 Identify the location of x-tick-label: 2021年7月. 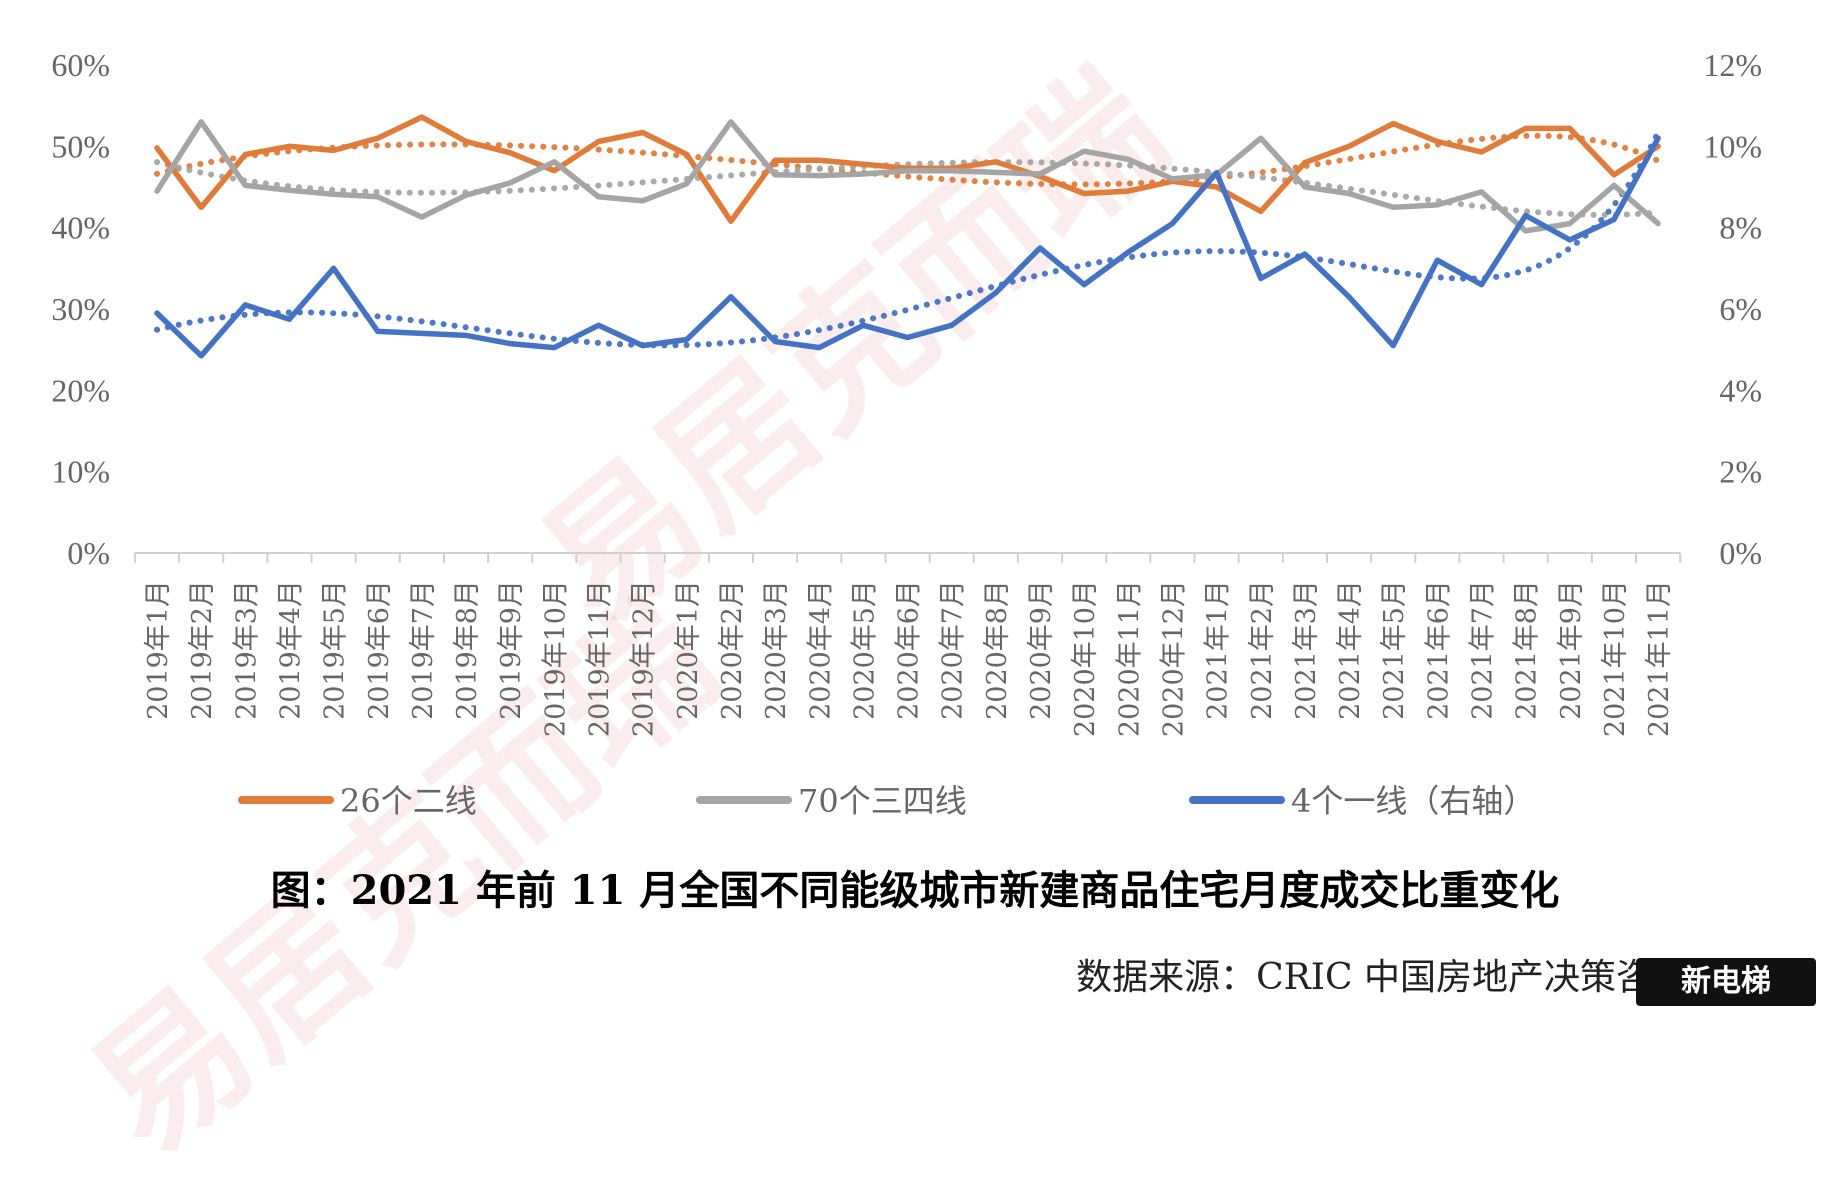
(1483, 650).